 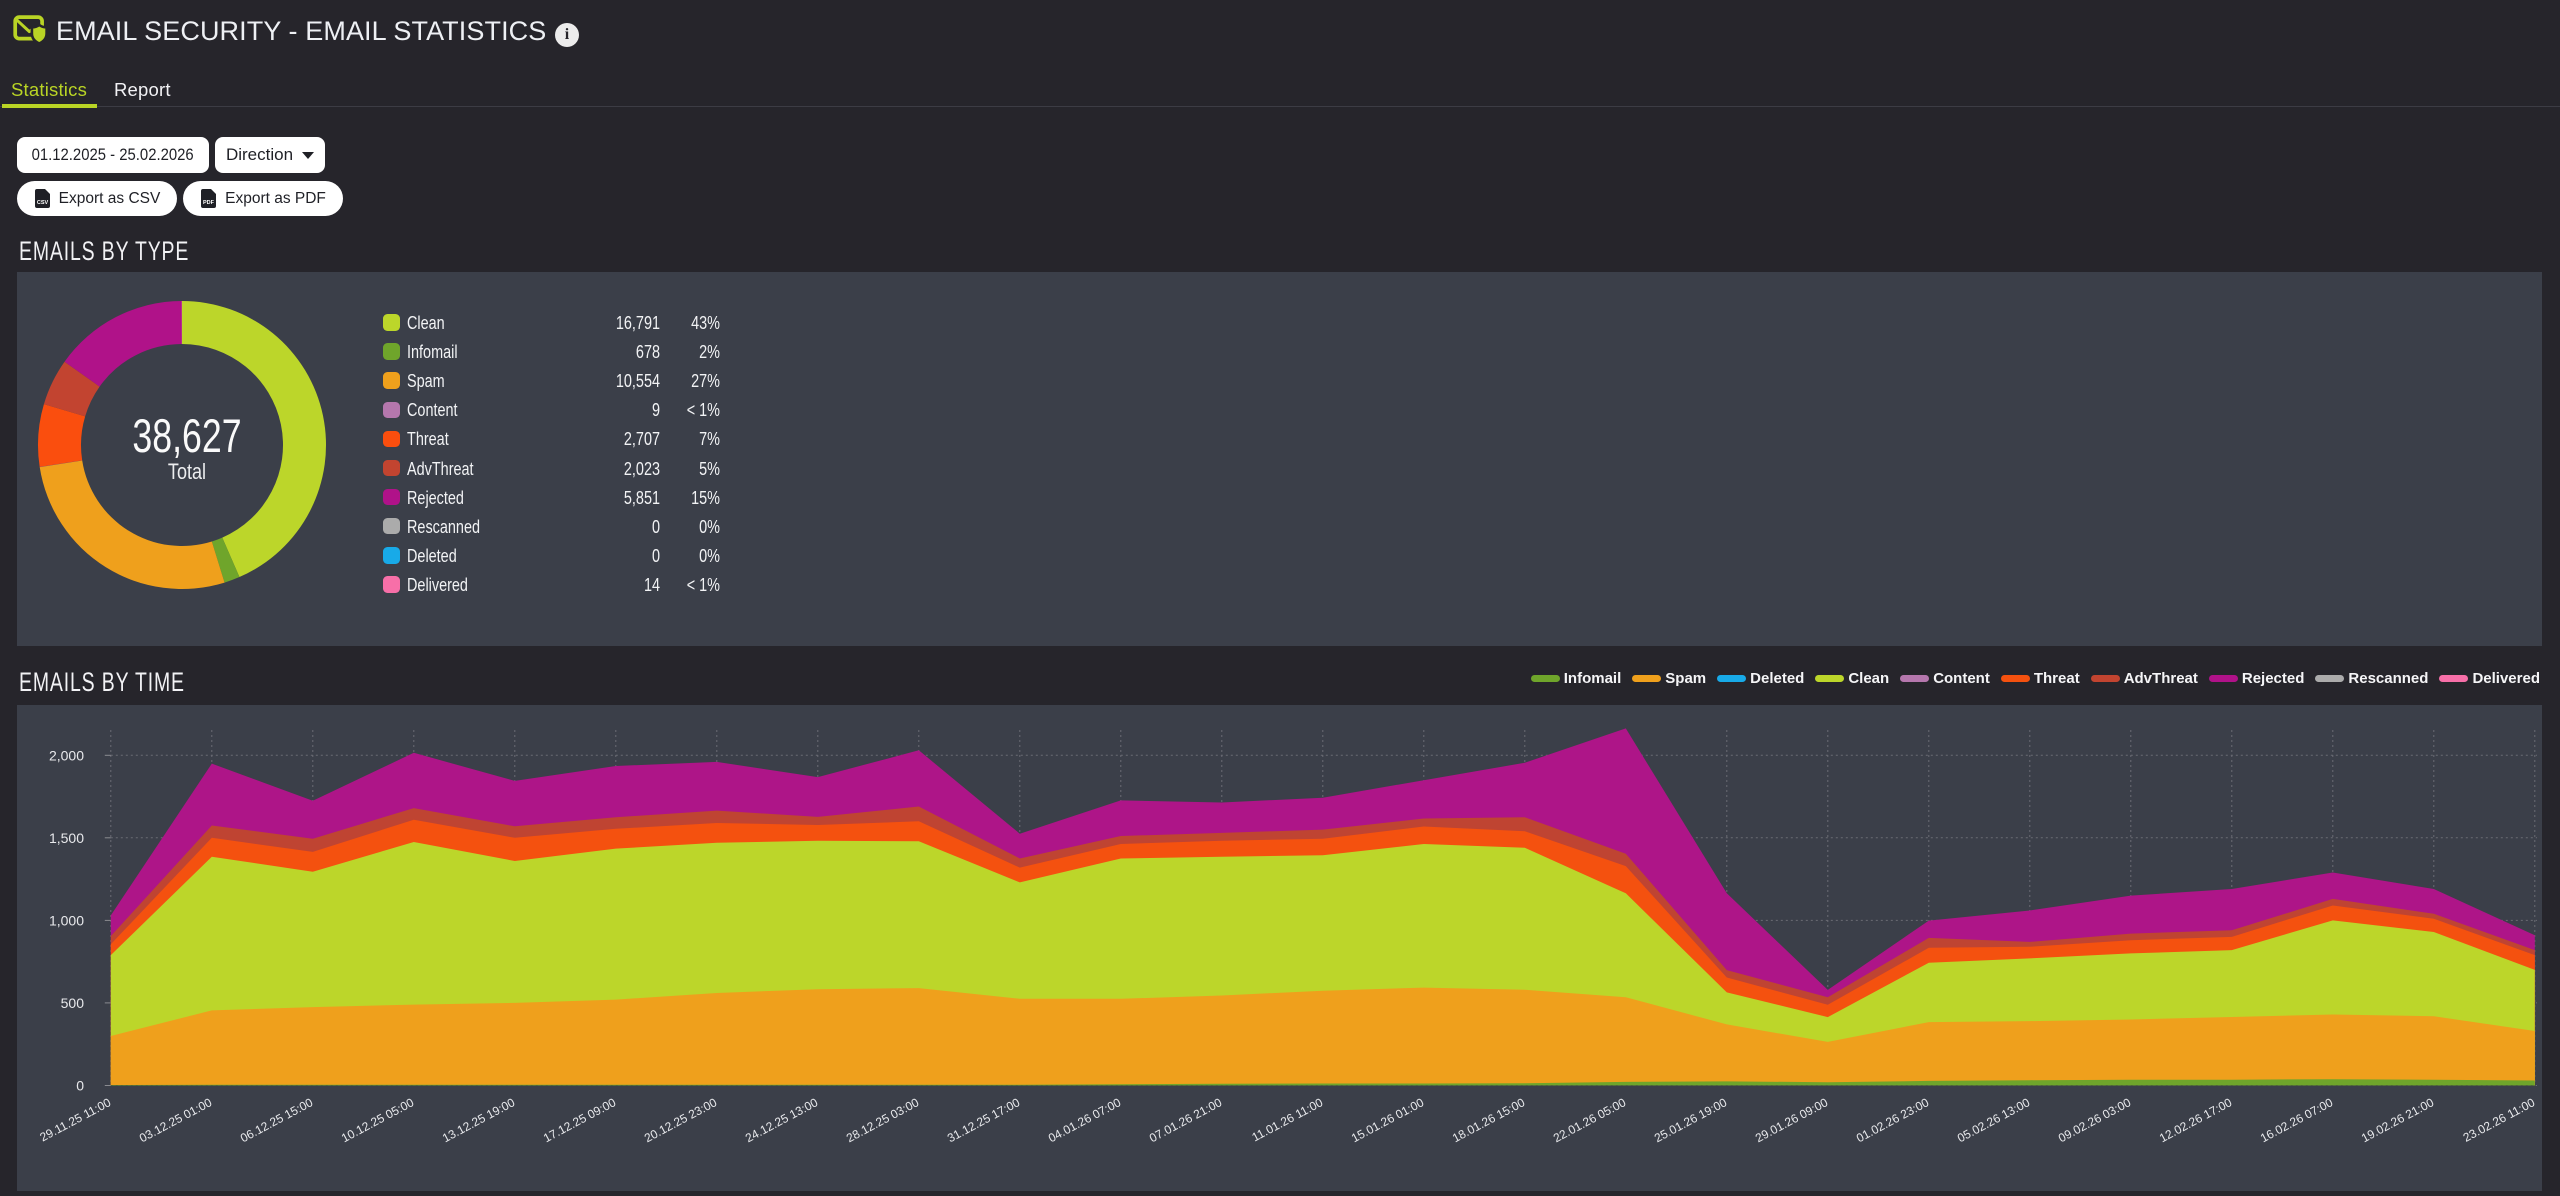 What do you see at coordinates (378, 1120) in the screenshot?
I see `svg-text: 10.12.25 05:00` at bounding box center [378, 1120].